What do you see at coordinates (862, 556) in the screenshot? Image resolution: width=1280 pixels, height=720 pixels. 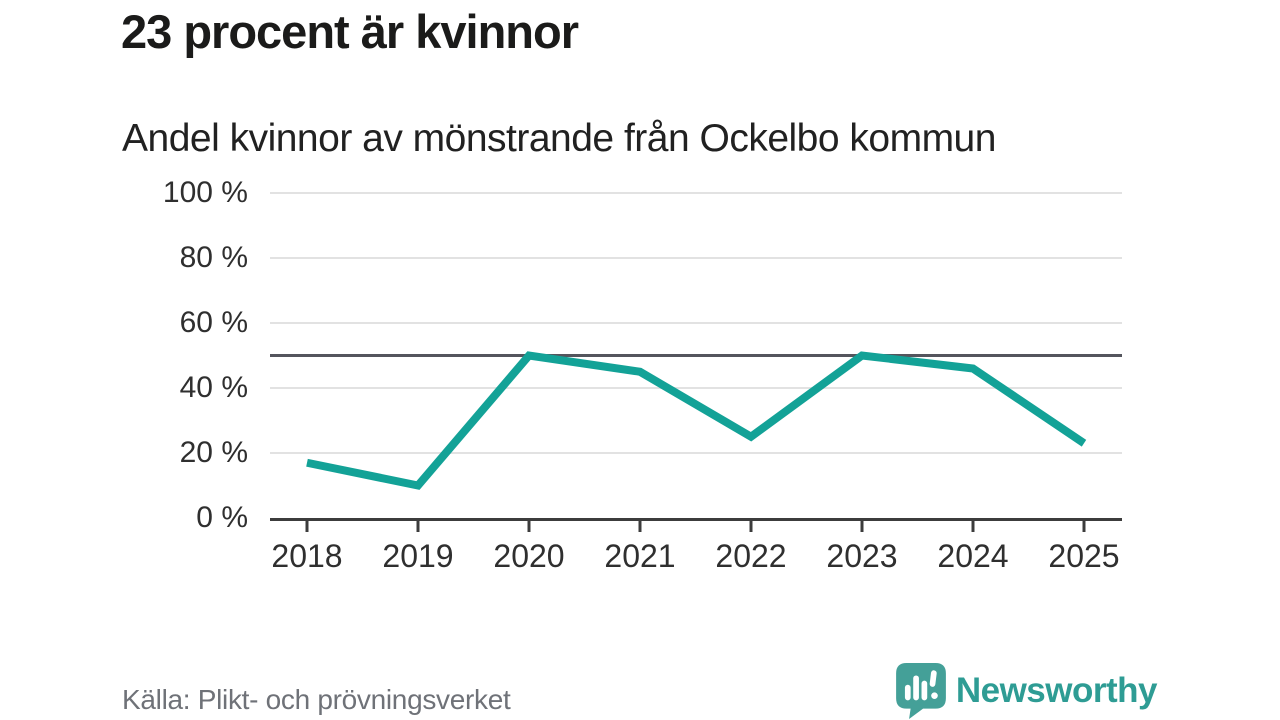 I see `x-axis-tick-label: 2023` at bounding box center [862, 556].